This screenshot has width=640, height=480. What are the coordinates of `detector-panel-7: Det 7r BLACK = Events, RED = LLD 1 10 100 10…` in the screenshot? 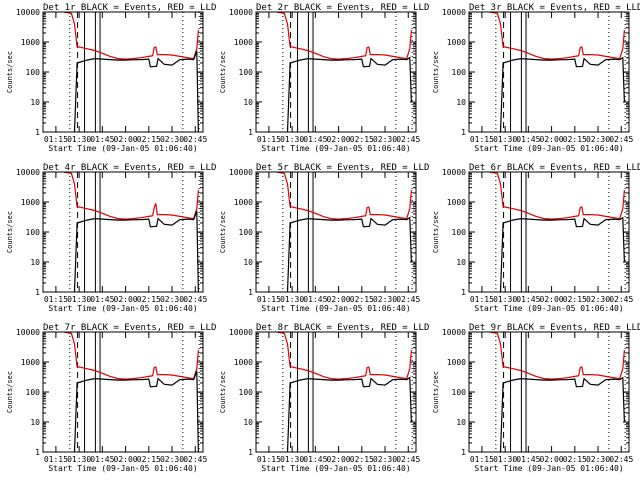 It's located at (111, 398).